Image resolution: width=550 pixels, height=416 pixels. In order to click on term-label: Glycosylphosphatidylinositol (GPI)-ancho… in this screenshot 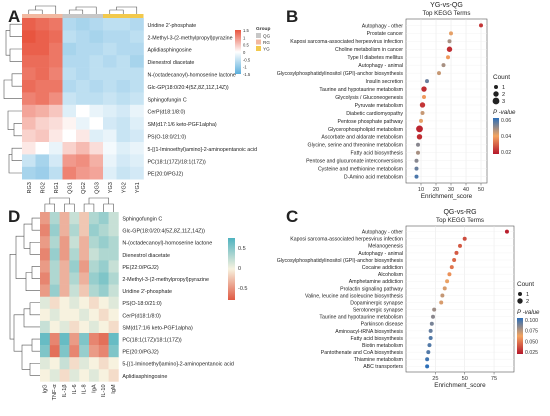, I will do `click(340, 74)`.